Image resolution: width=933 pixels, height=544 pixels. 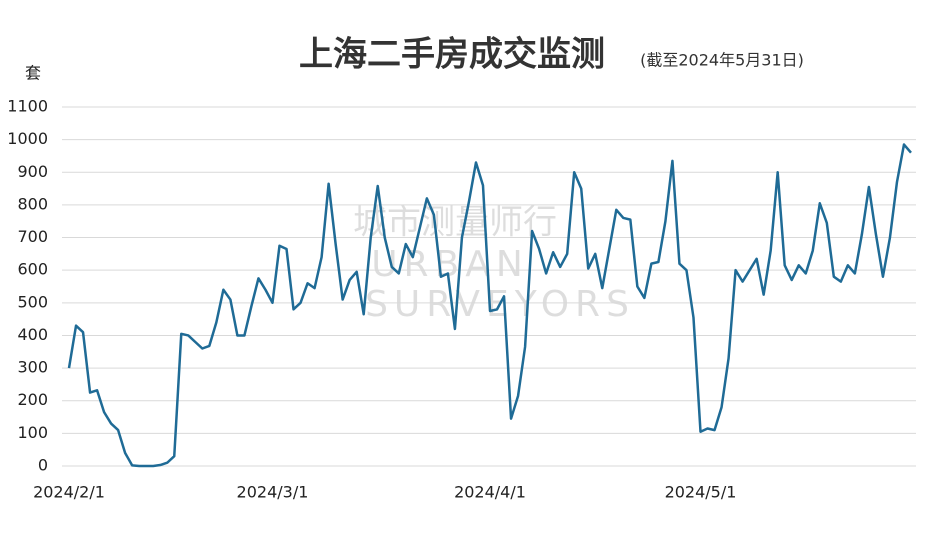 What do you see at coordinates (32, 367) in the screenshot?
I see `y-tick-label: 300` at bounding box center [32, 367].